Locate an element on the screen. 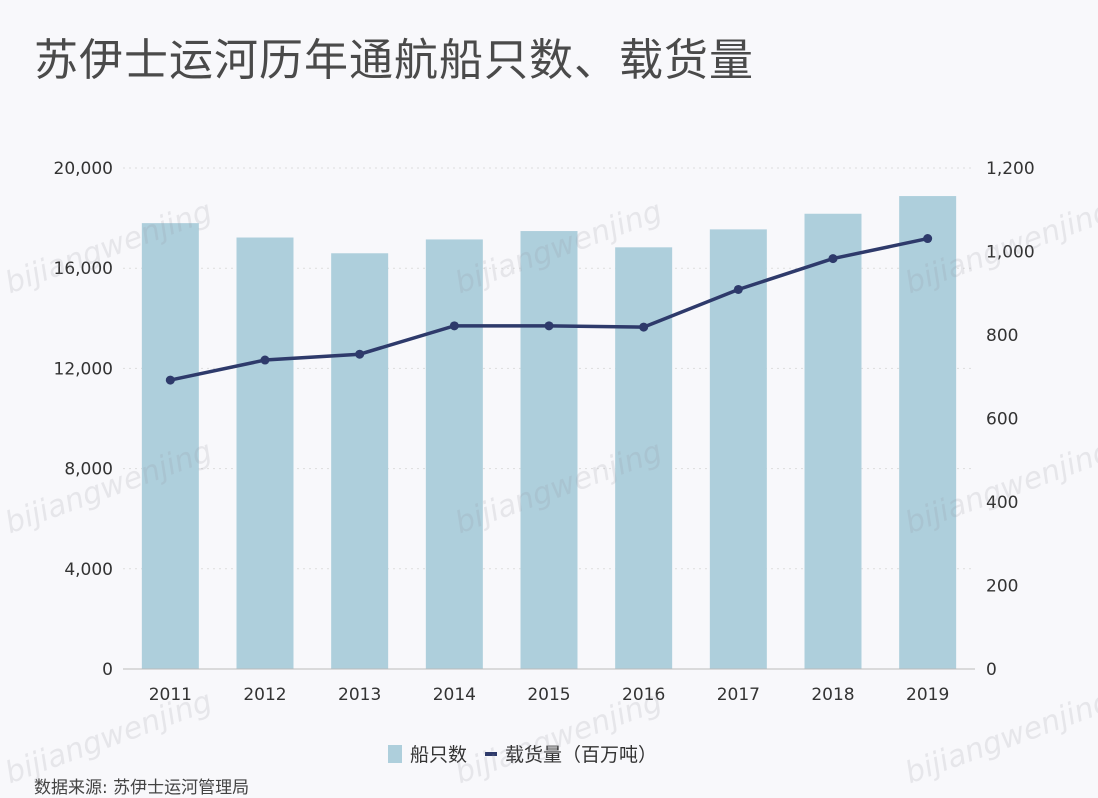 The width and height of the screenshot is (1098, 798). y-right-tick-label: 400 is located at coordinates (1002, 503).